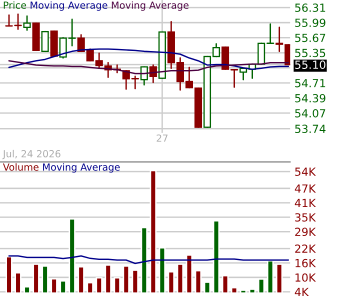 Image resolution: width=350 pixels, height=300 pixels. What do you see at coordinates (15, 5) in the screenshot?
I see `series-label: Price` at bounding box center [15, 5].